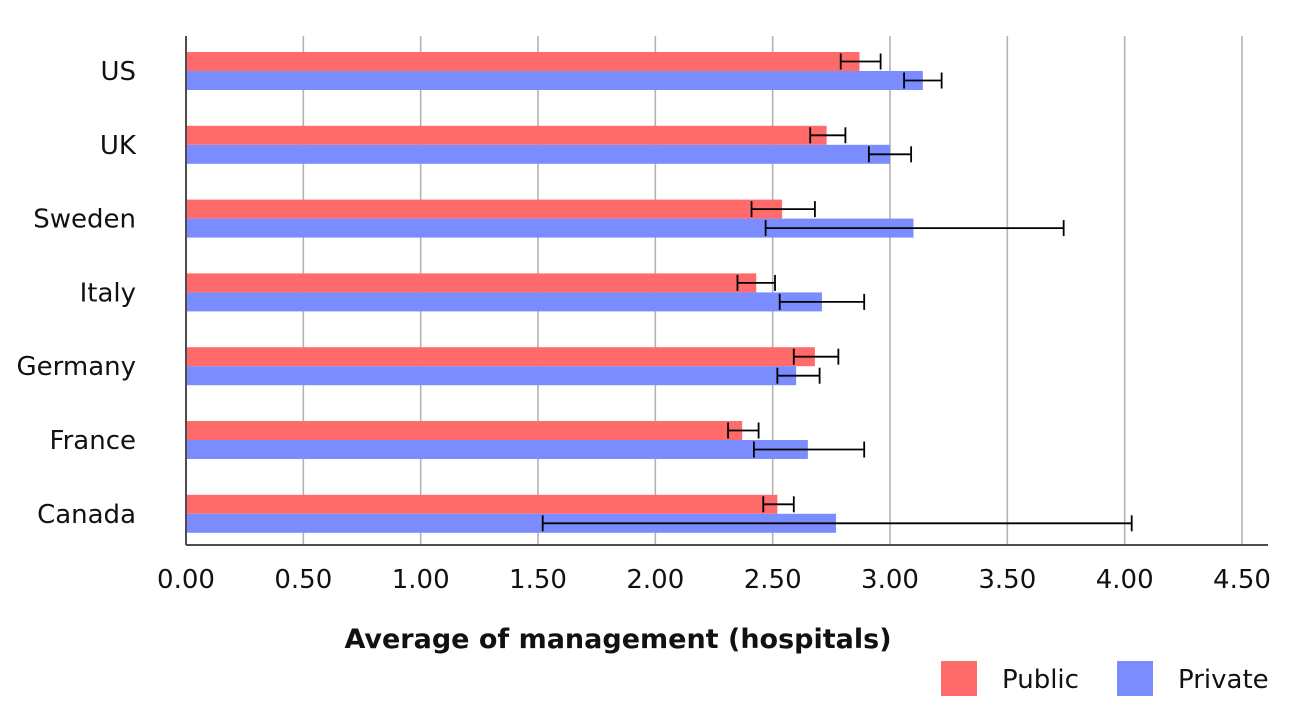 Image resolution: width=1299 pixels, height=726 pixels. Describe the element at coordinates (484, 209) in the screenshot. I see `bar-public-sweden` at that location.